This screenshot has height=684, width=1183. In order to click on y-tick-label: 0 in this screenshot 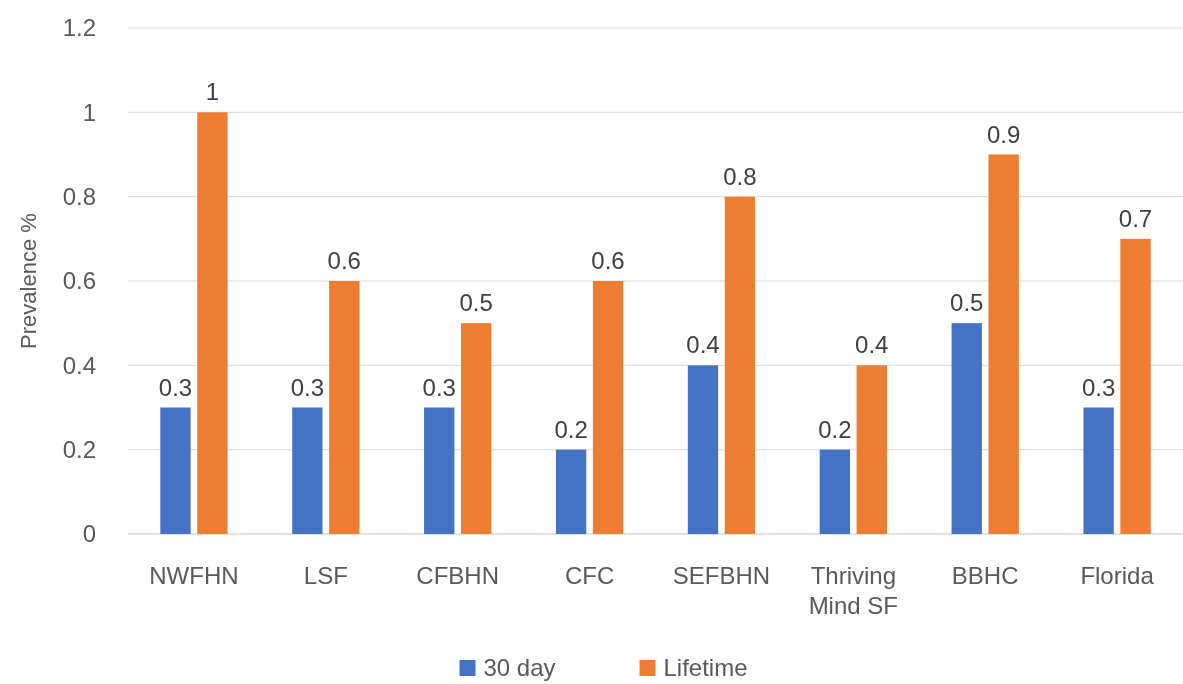, I will do `click(89, 534)`.